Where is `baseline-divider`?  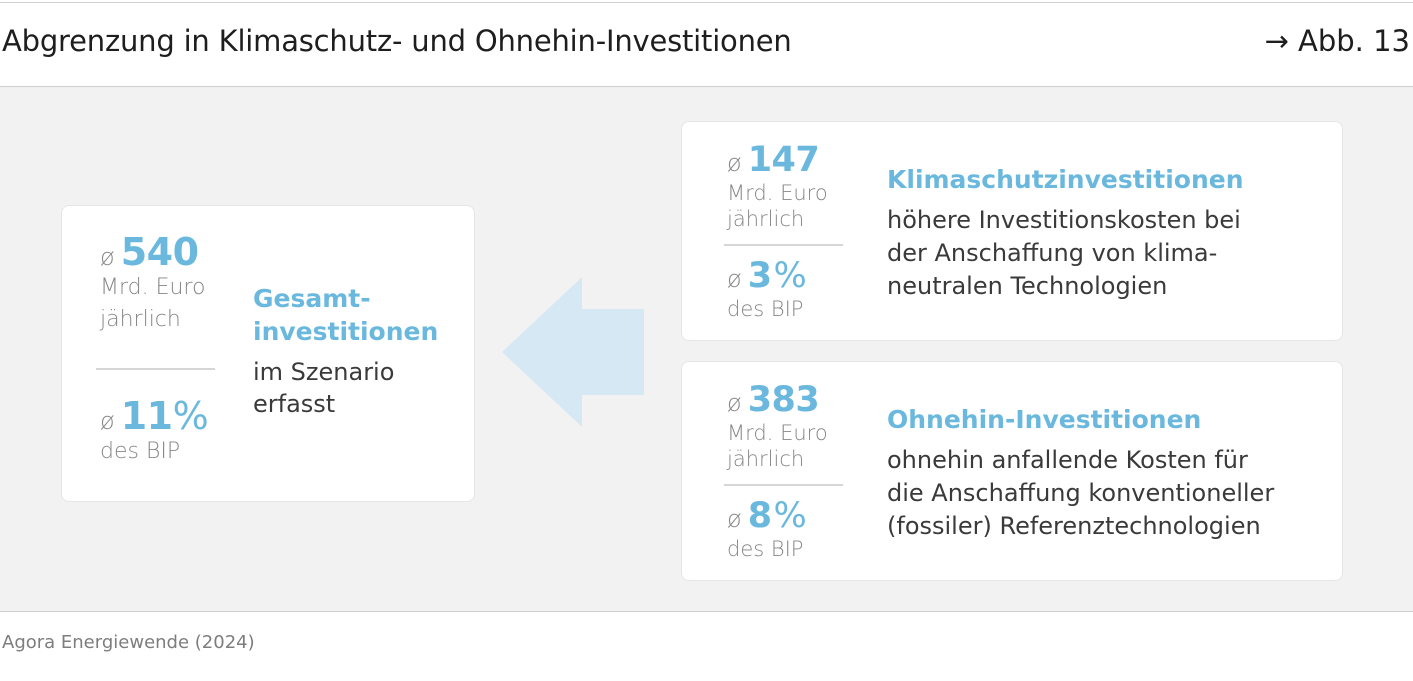 baseline-divider is located at coordinates (783, 485).